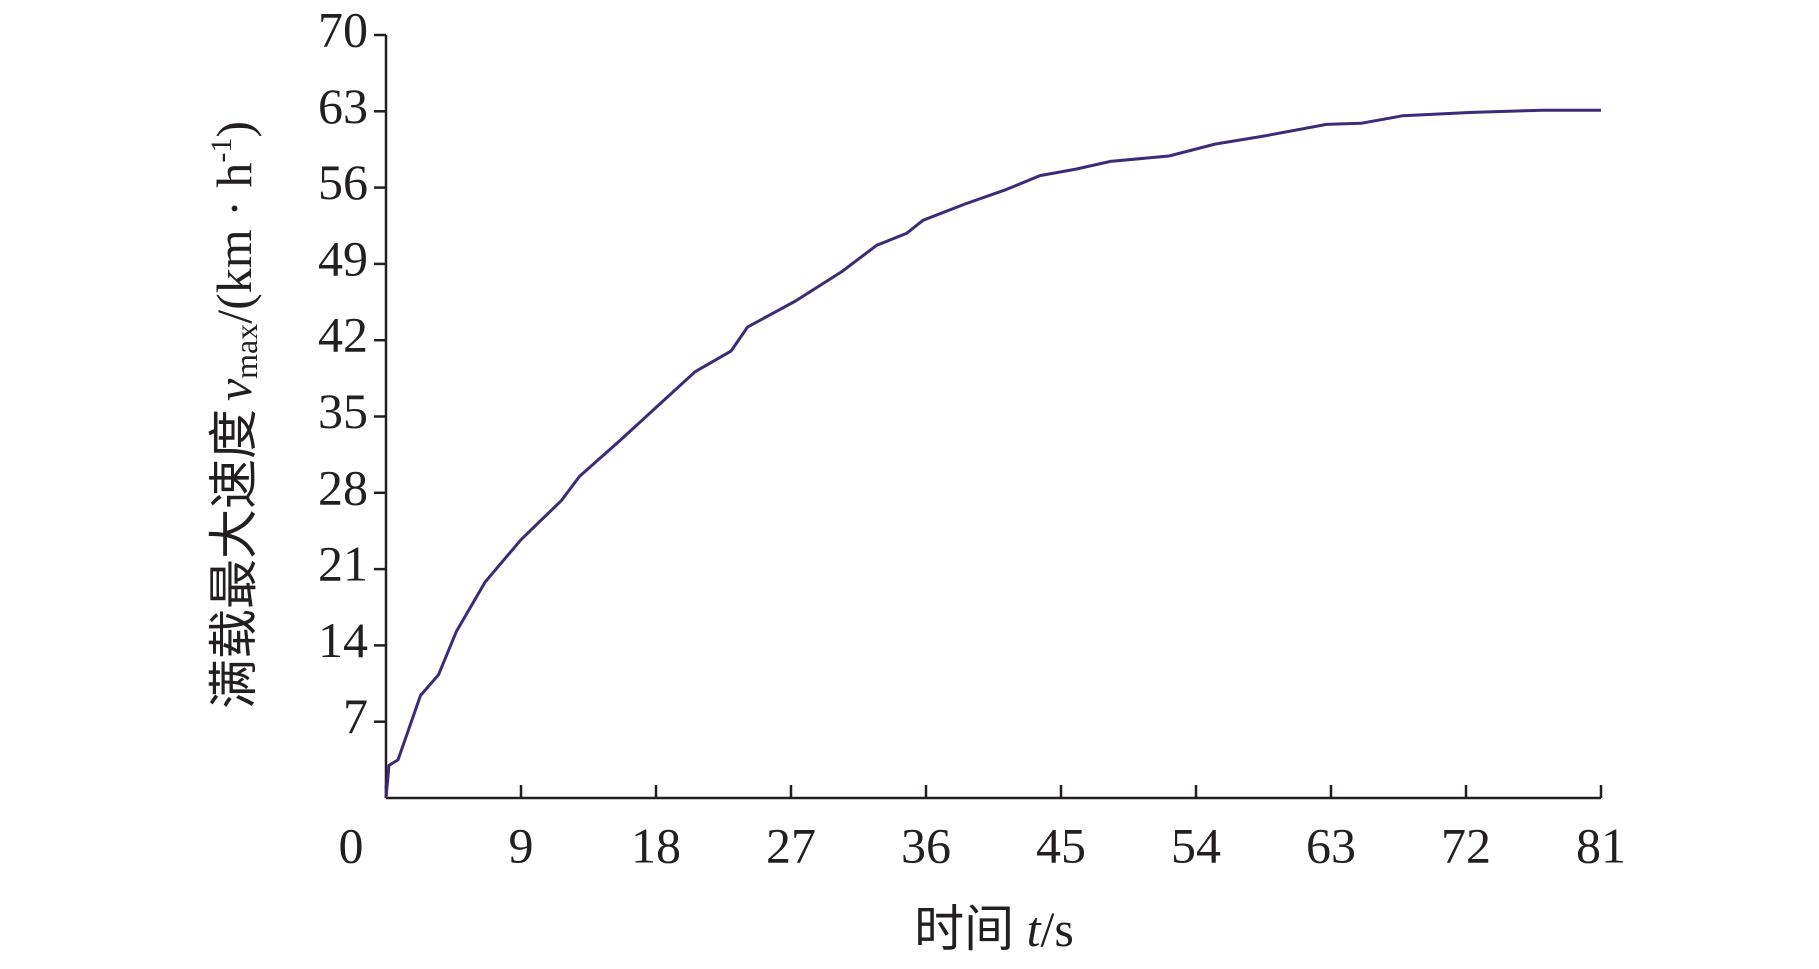 This screenshot has width=1819, height=969. I want to click on x-axis-label: 时间 t/s, so click(994, 929).